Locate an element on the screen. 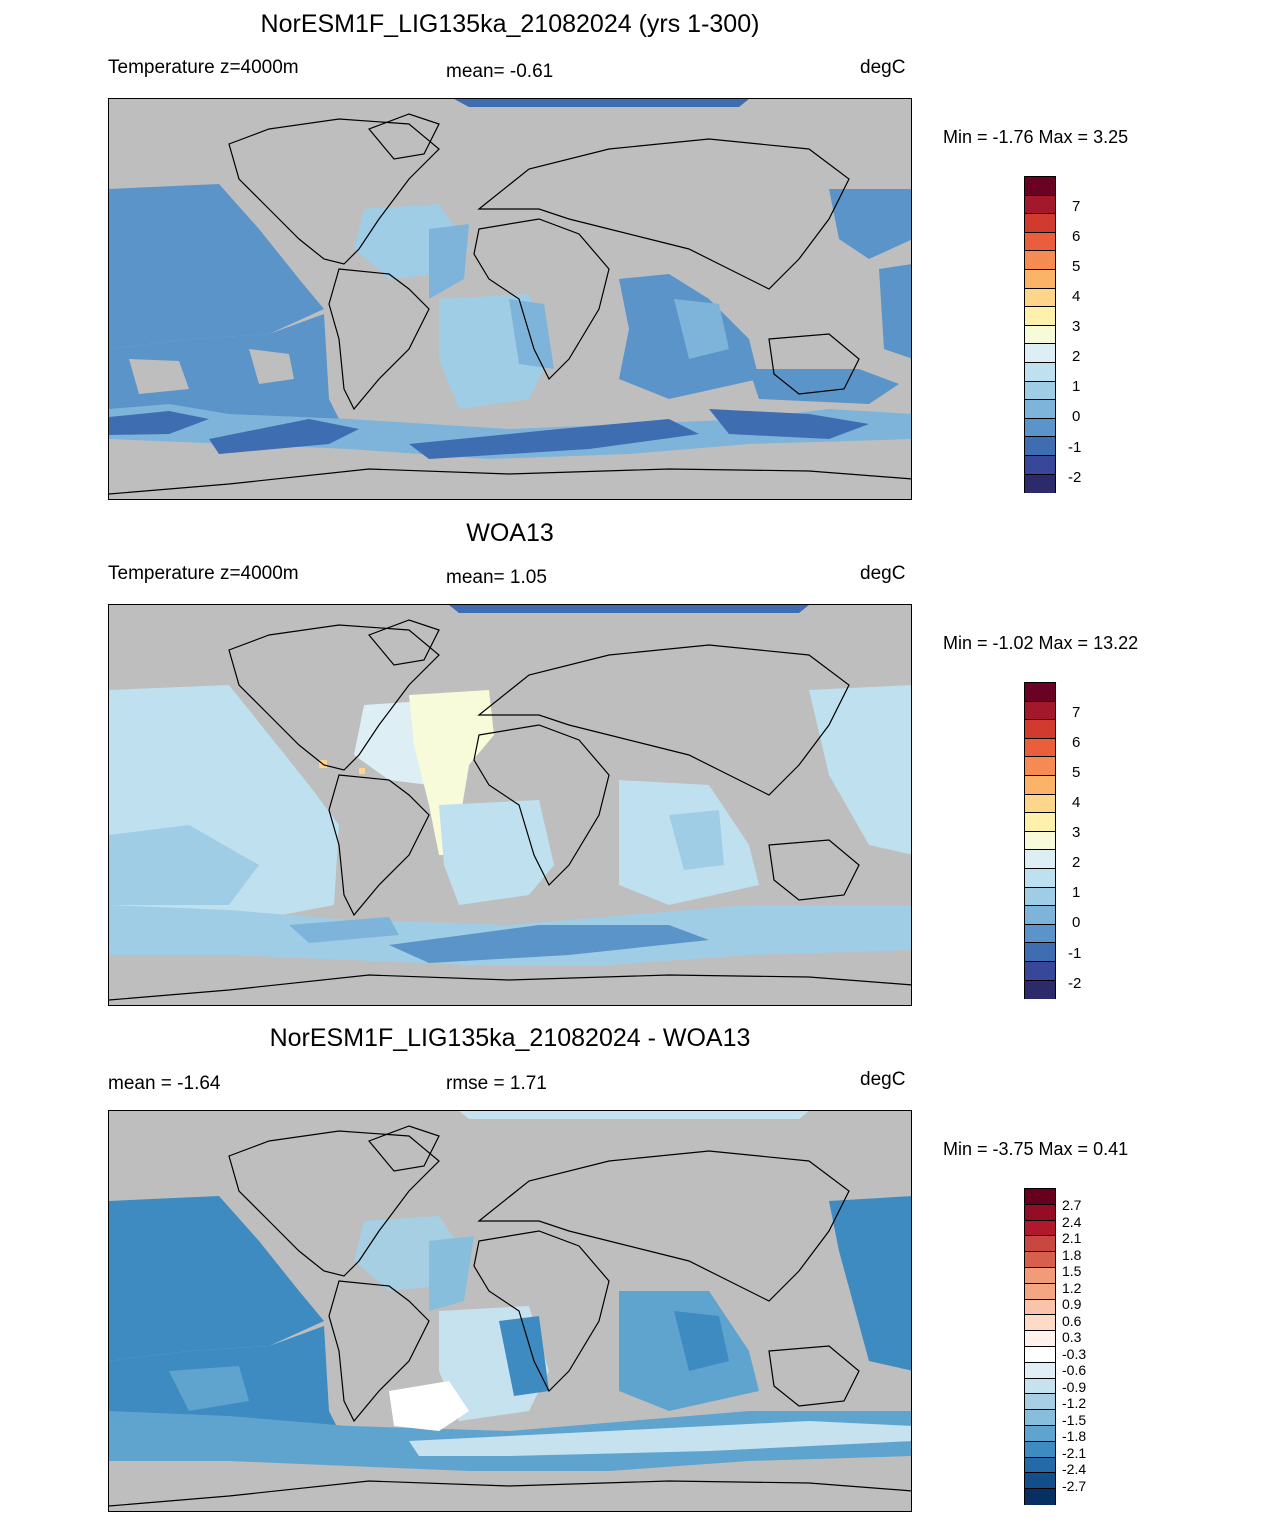 The image size is (1285, 1519). panel1-variable-label: Temperature z=4000m is located at coordinates (203, 67).